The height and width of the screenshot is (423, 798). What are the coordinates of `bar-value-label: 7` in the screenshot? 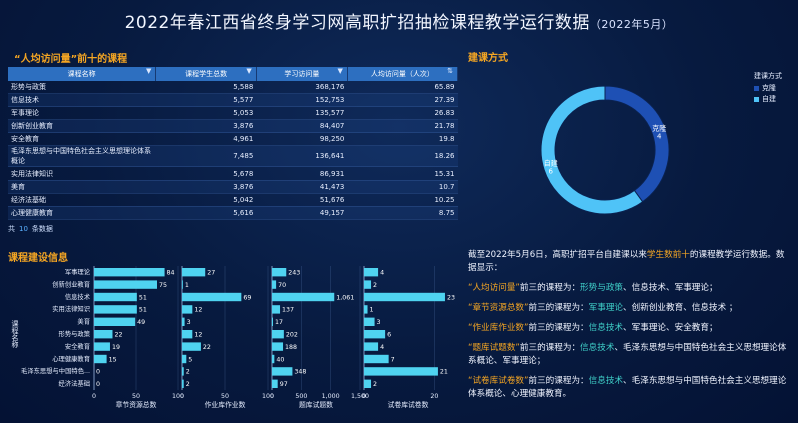 It's located at (393, 359).